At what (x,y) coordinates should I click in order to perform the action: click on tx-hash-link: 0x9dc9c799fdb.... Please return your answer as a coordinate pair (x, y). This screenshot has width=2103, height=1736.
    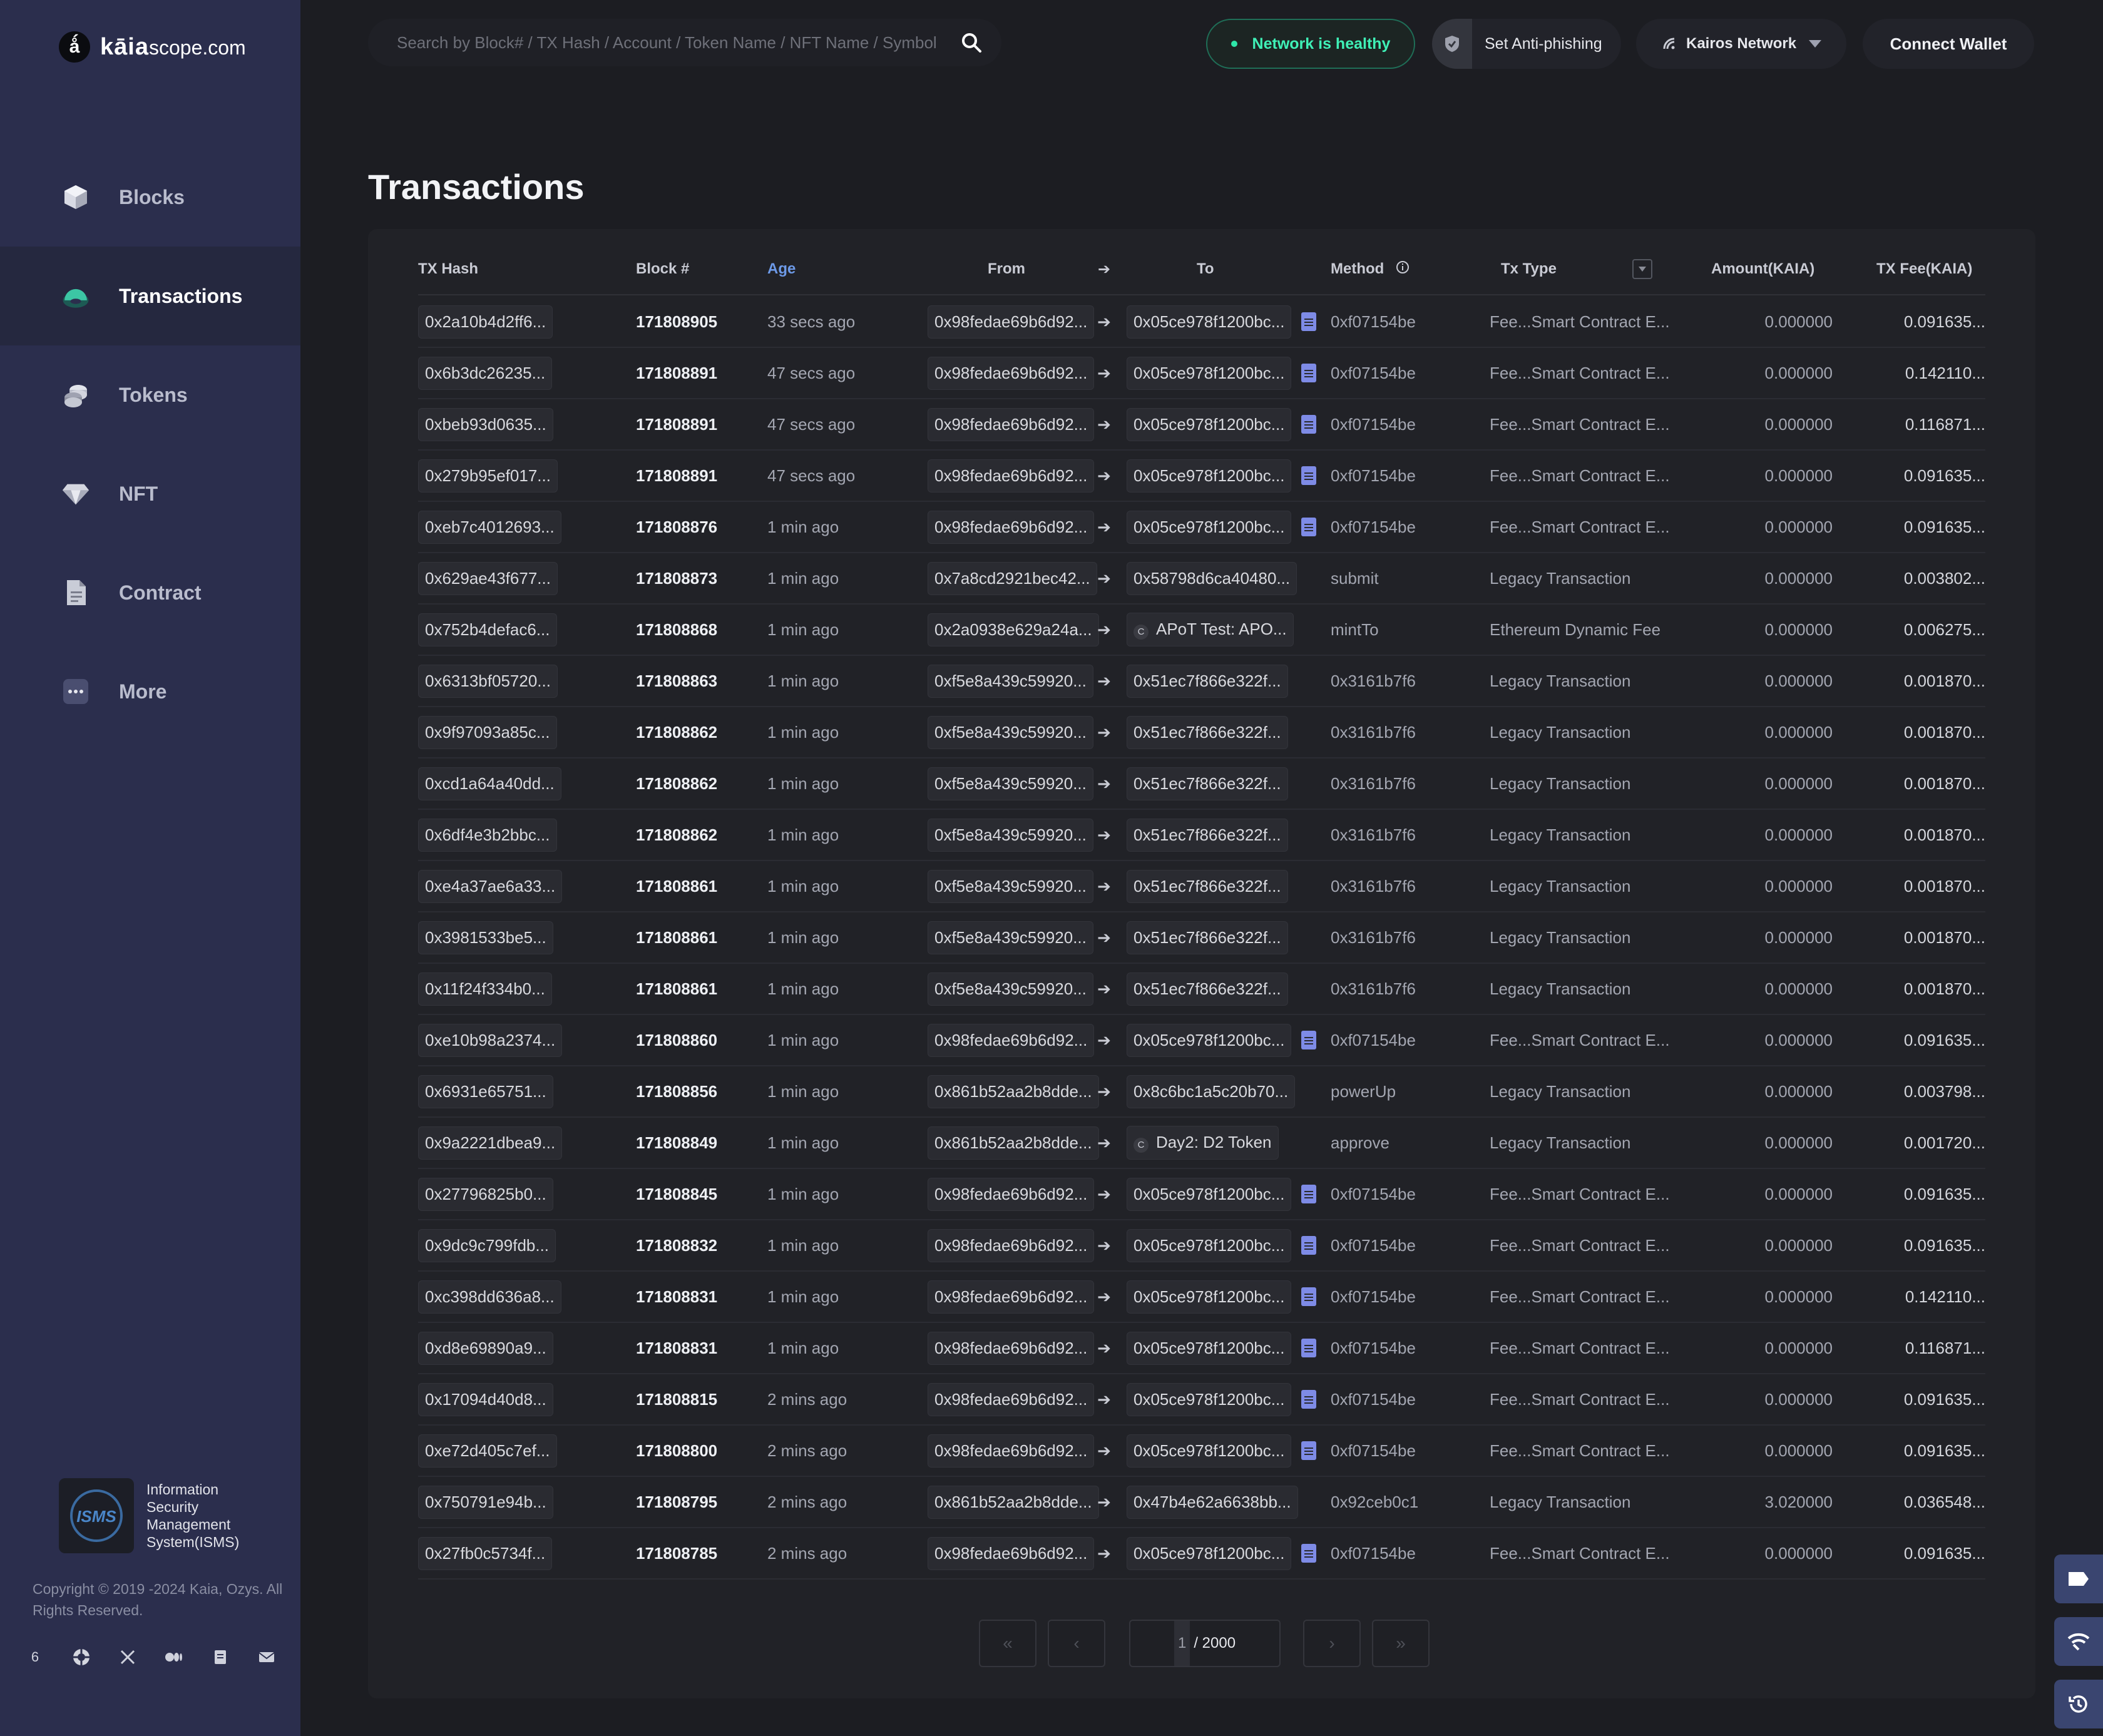
    Looking at the image, I should click on (487, 1245).